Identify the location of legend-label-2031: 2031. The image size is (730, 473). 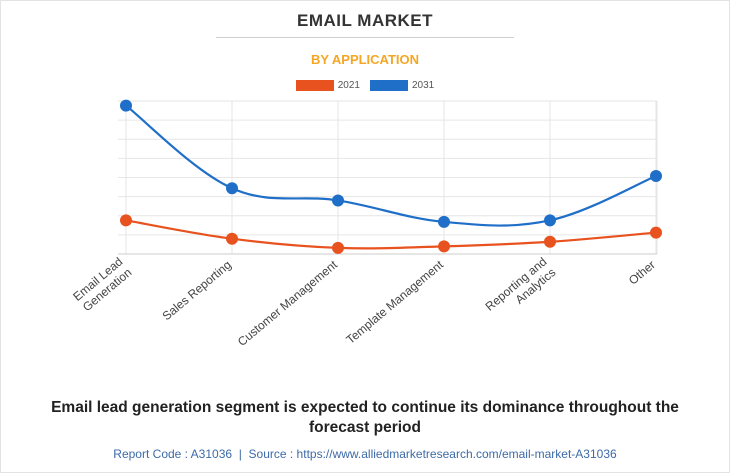
(423, 85).